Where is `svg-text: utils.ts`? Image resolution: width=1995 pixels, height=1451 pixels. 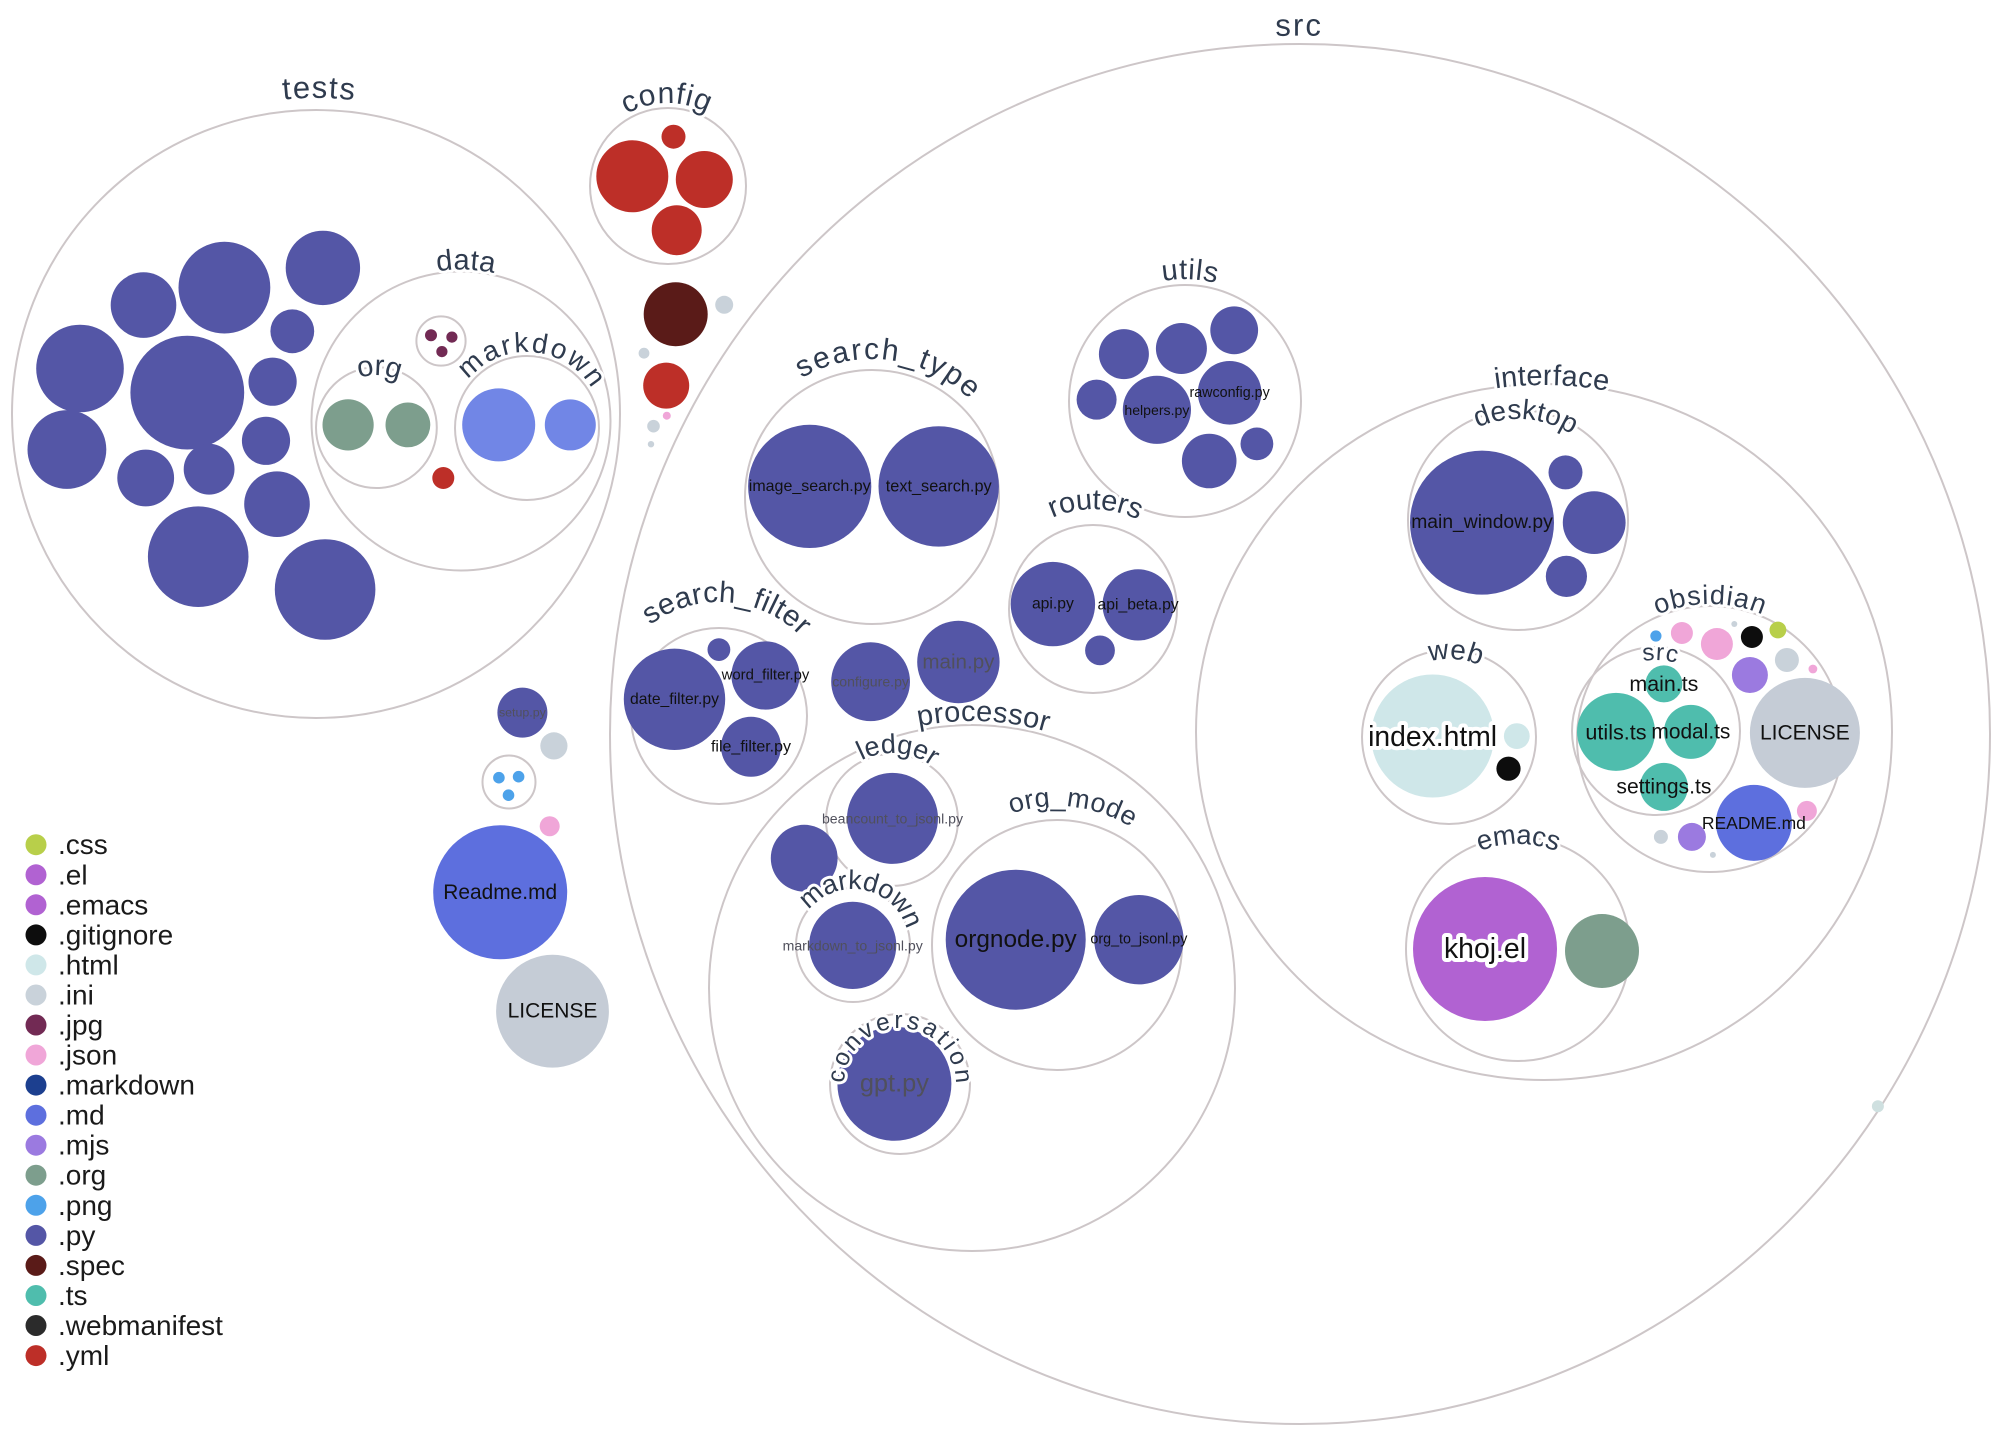
svg-text: utils.ts is located at coordinates (1615, 731).